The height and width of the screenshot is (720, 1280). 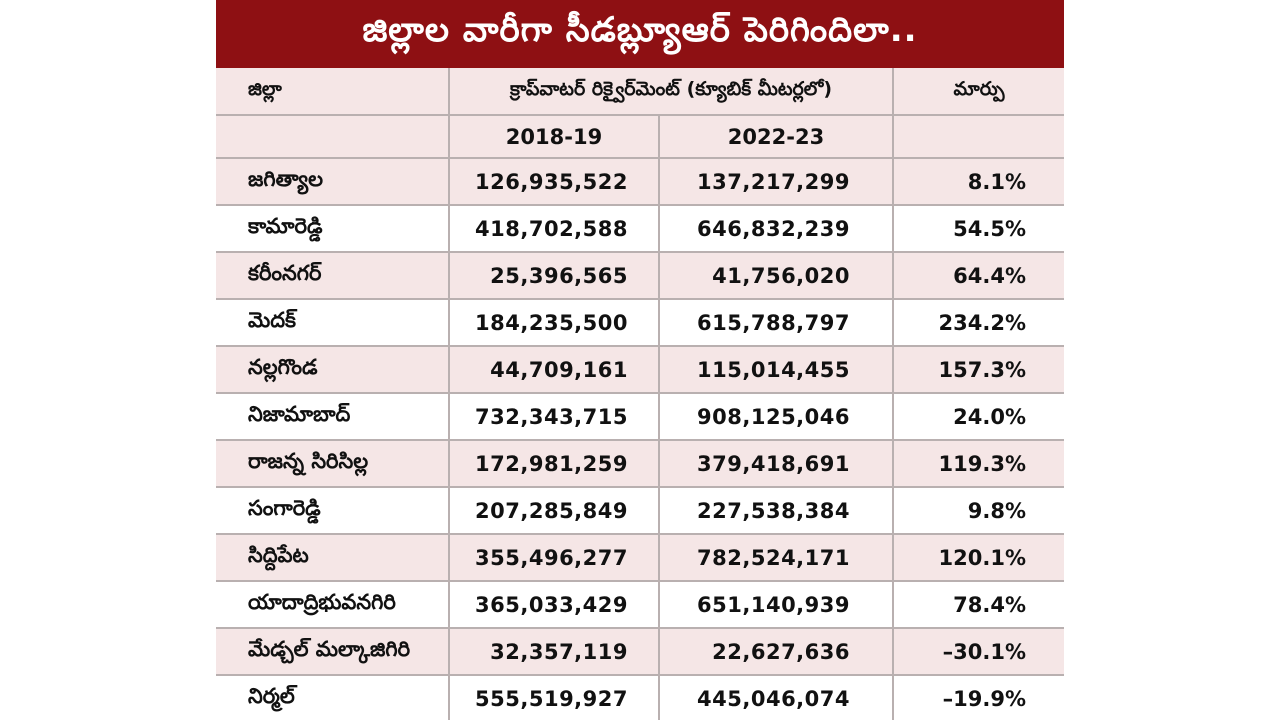 I want to click on change-cell: 119.3%, so click(x=978, y=464).